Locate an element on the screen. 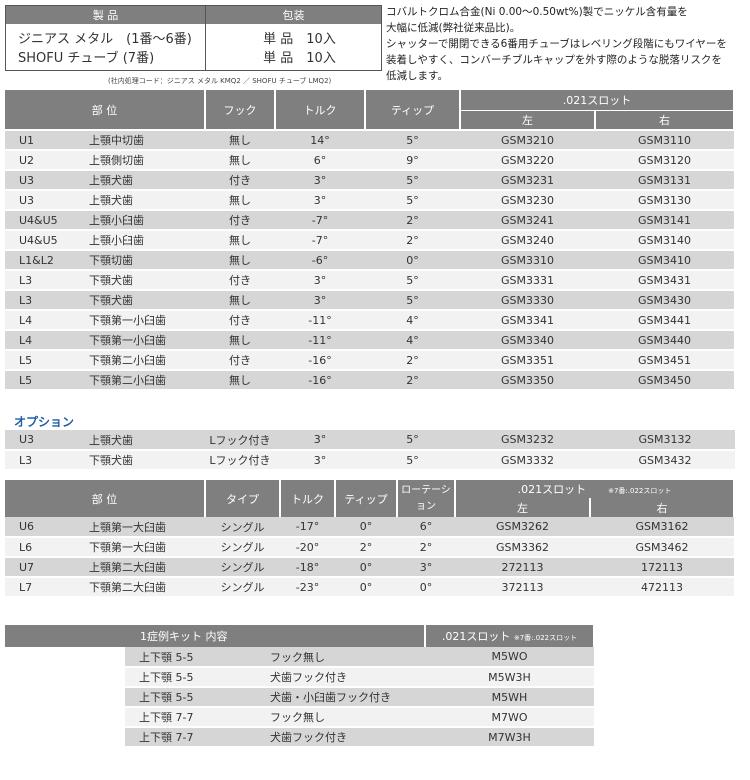 The image size is (750, 780). torque: -11° is located at coordinates (320, 320).